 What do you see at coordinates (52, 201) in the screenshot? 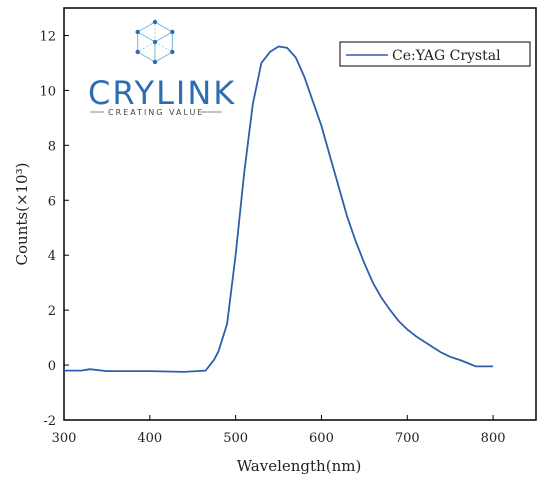
I see `y-tick-label: 6` at bounding box center [52, 201].